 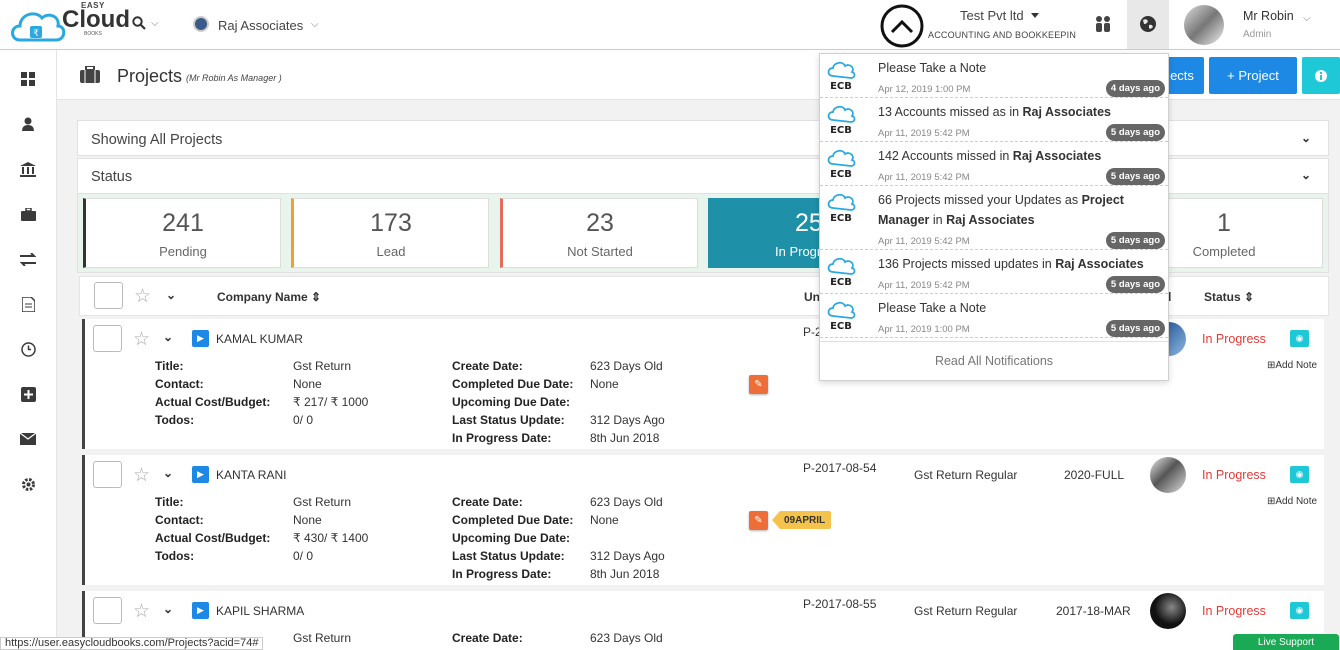 I want to click on users-icon, so click(x=1103, y=25).